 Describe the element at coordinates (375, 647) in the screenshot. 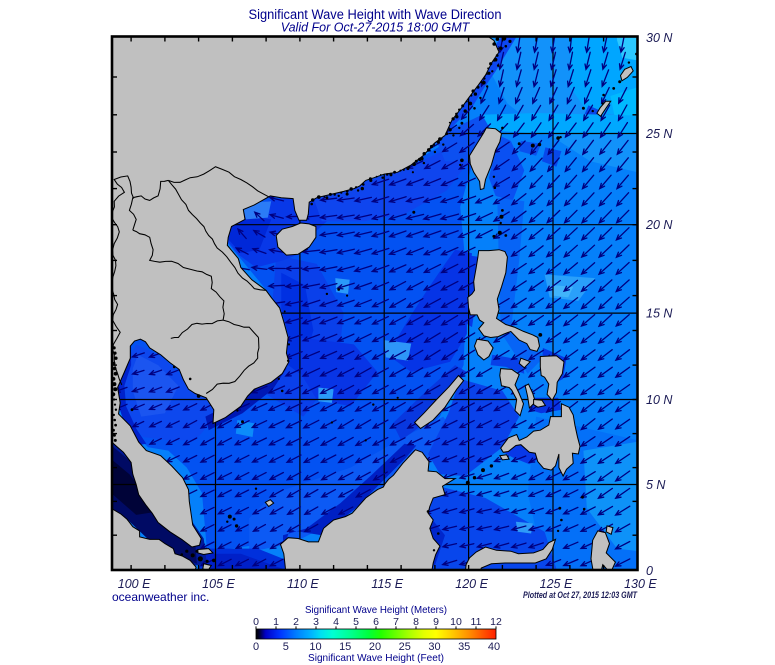

I see `svg-text: 20` at that location.